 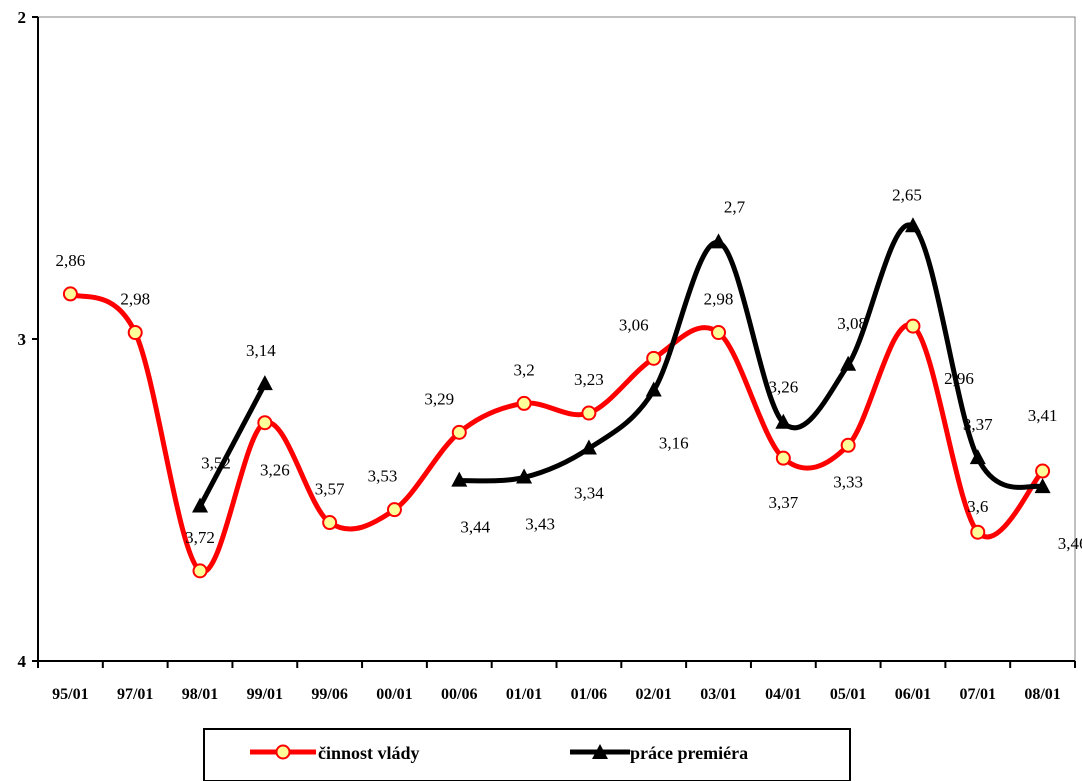 I want to click on x-tick-label: 05/01, so click(x=848, y=694).